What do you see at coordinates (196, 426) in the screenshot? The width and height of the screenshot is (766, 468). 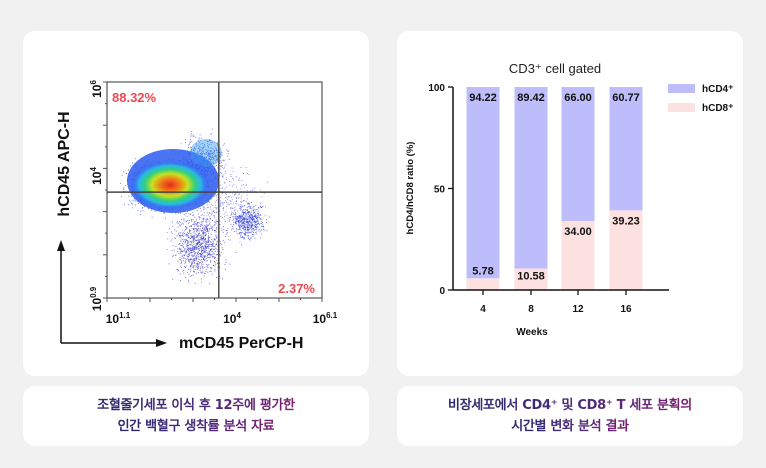 I see `caption-left-line-2: 인간 백혈구 생착률 분석 자료` at bounding box center [196, 426].